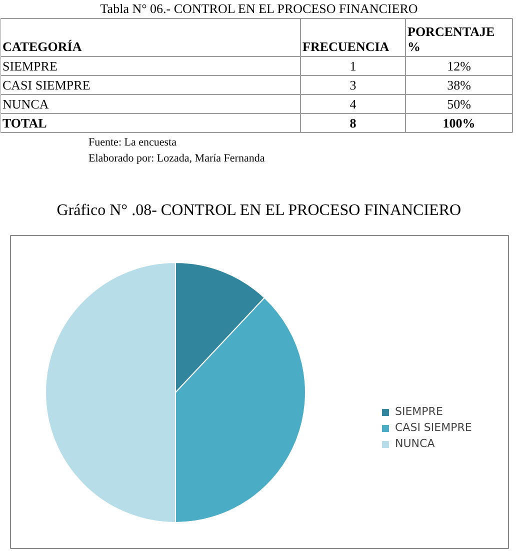 Image resolution: width=518 pixels, height=551 pixels. Describe the element at coordinates (459, 104) in the screenshot. I see `text: 50%` at that location.